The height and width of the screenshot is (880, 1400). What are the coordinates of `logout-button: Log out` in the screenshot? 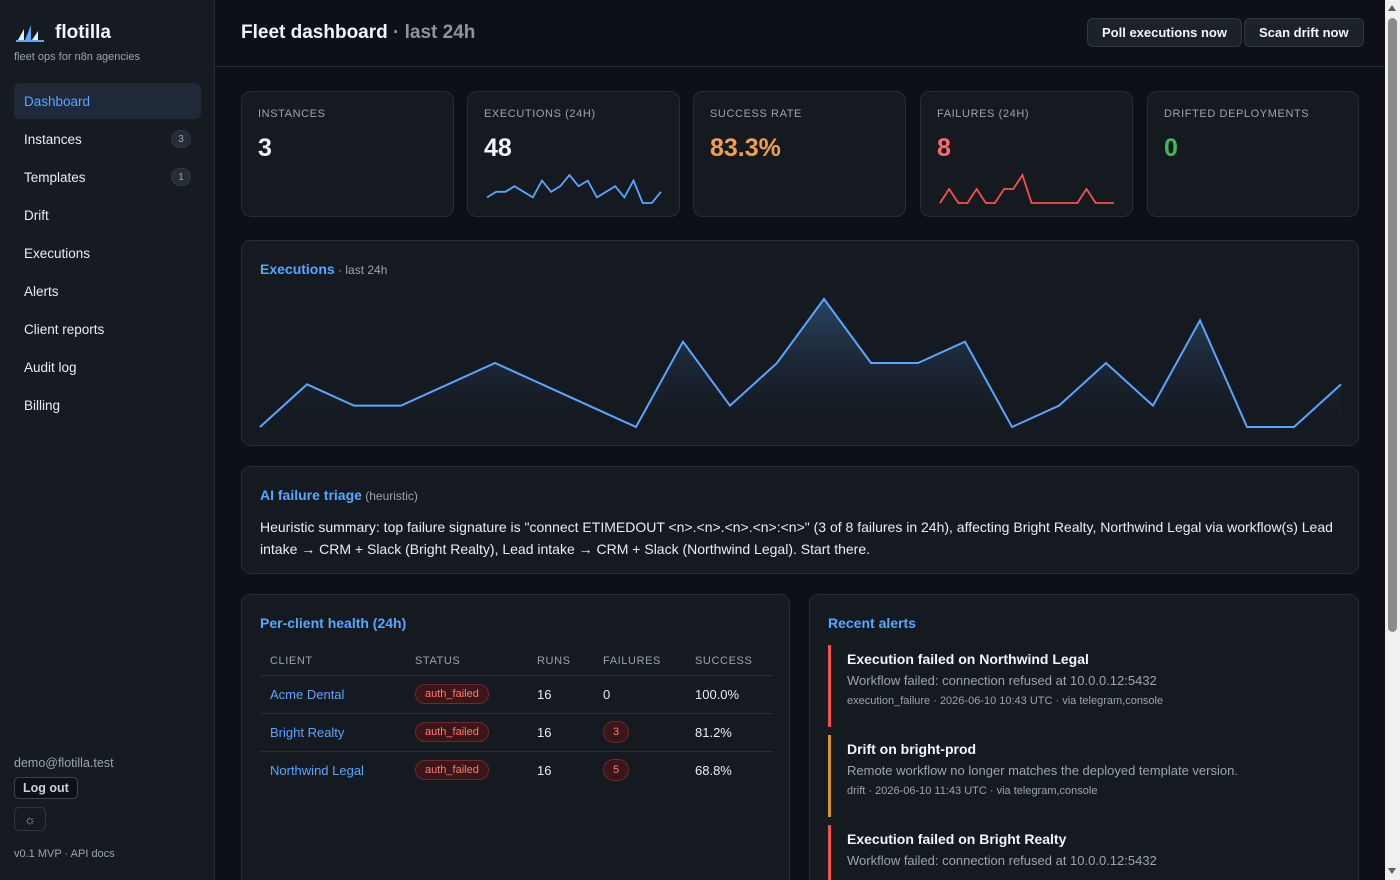 It's located at (46, 788).